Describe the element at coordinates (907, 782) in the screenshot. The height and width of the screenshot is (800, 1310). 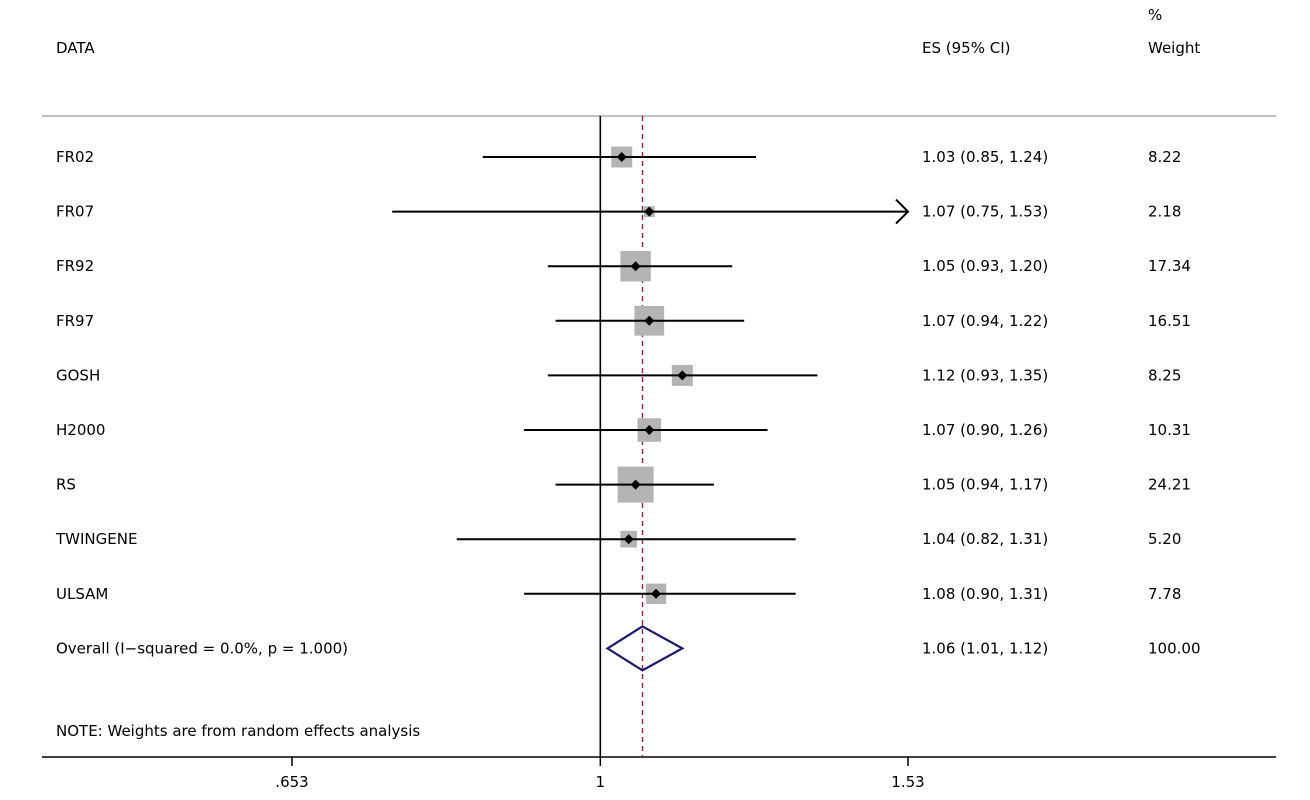
I see `x-tick-label: 1.53` at that location.